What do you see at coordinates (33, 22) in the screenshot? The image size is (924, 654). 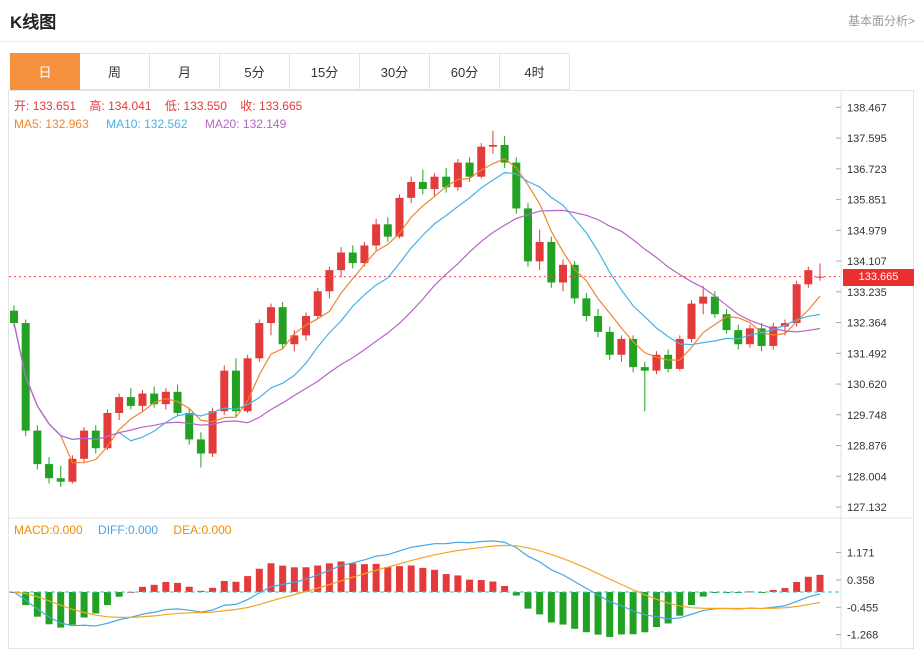 I see `page-title: K线图` at bounding box center [33, 22].